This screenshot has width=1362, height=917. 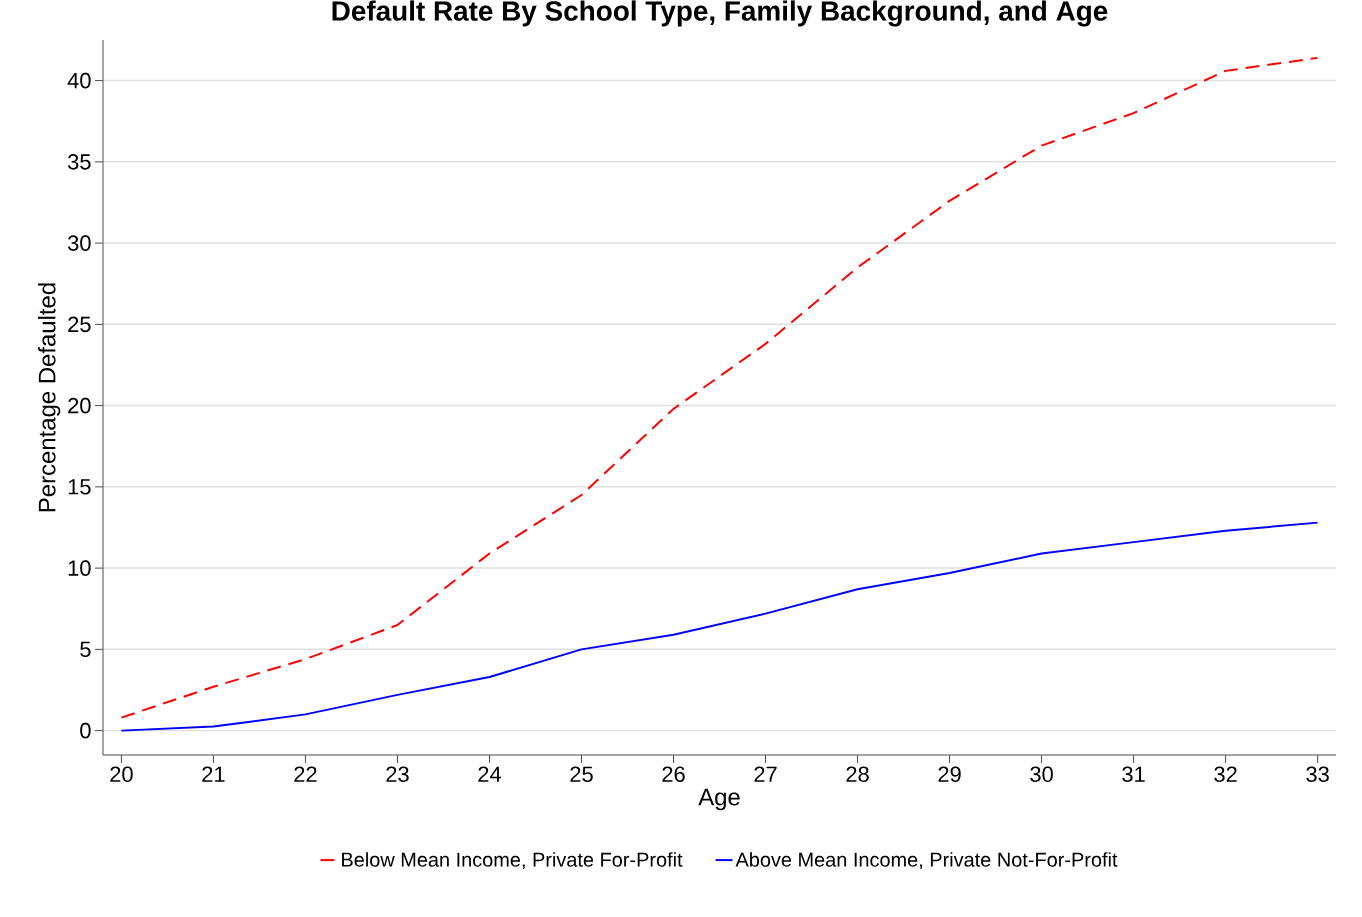 I want to click on x-tick-label: 26, so click(x=673, y=774).